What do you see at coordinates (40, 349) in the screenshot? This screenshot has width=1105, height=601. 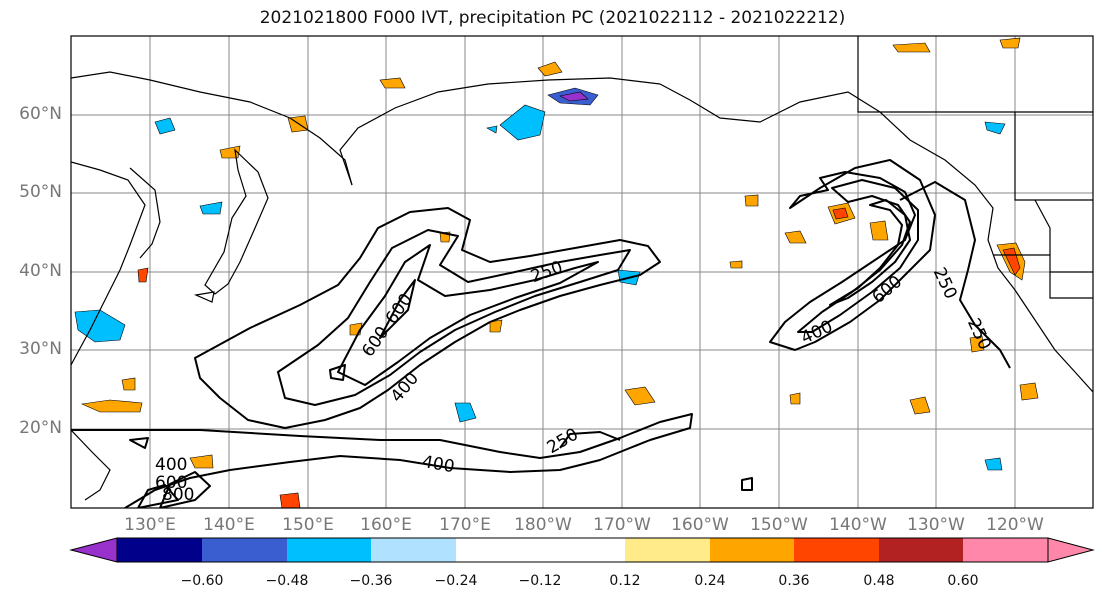 I see `lat-label: 30°N` at bounding box center [40, 349].